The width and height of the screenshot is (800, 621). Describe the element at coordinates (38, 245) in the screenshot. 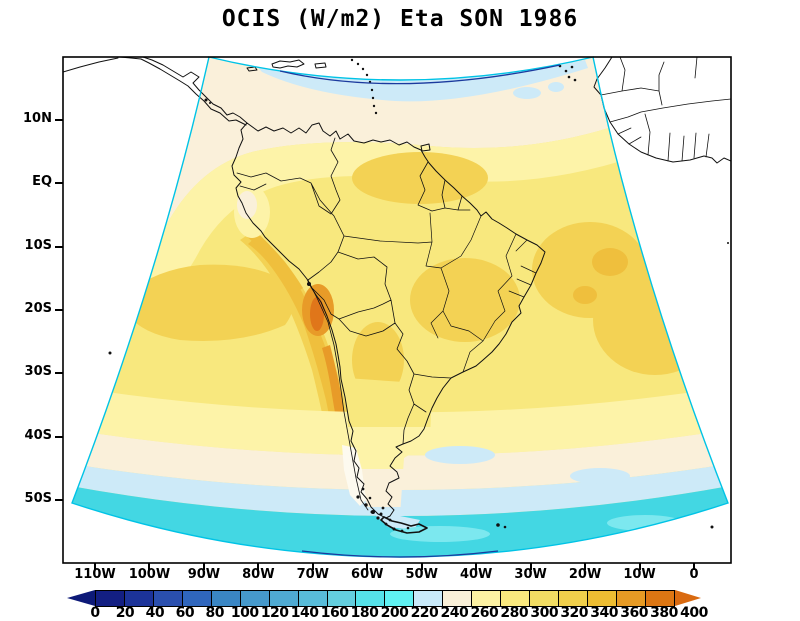

I see `lat-axis-label: 10S` at that location.